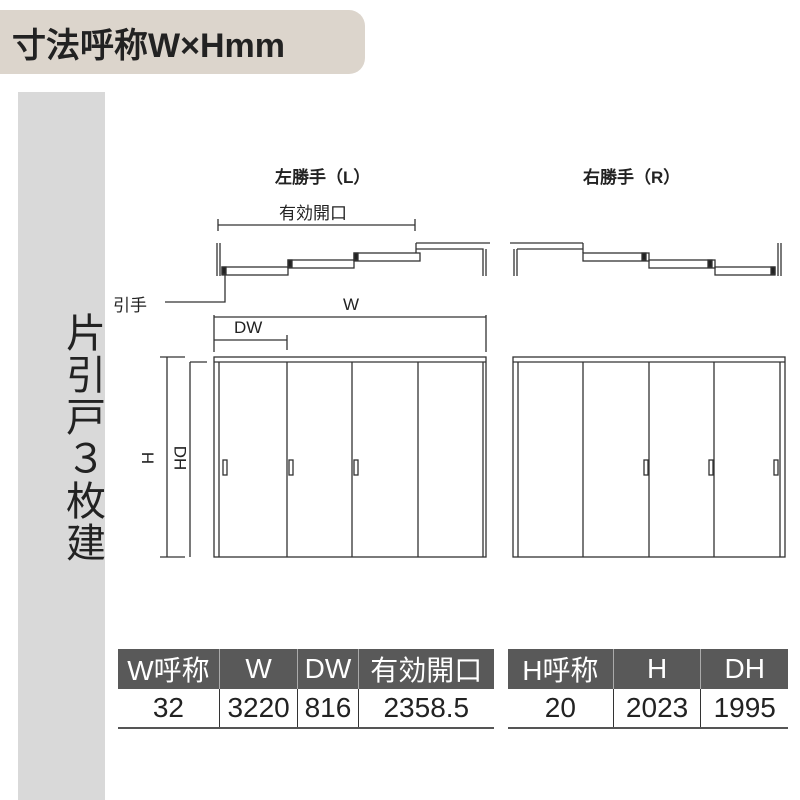 This screenshot has width=800, height=800. Describe the element at coordinates (744, 669) in the screenshot. I see `header-dh: DH` at that location.